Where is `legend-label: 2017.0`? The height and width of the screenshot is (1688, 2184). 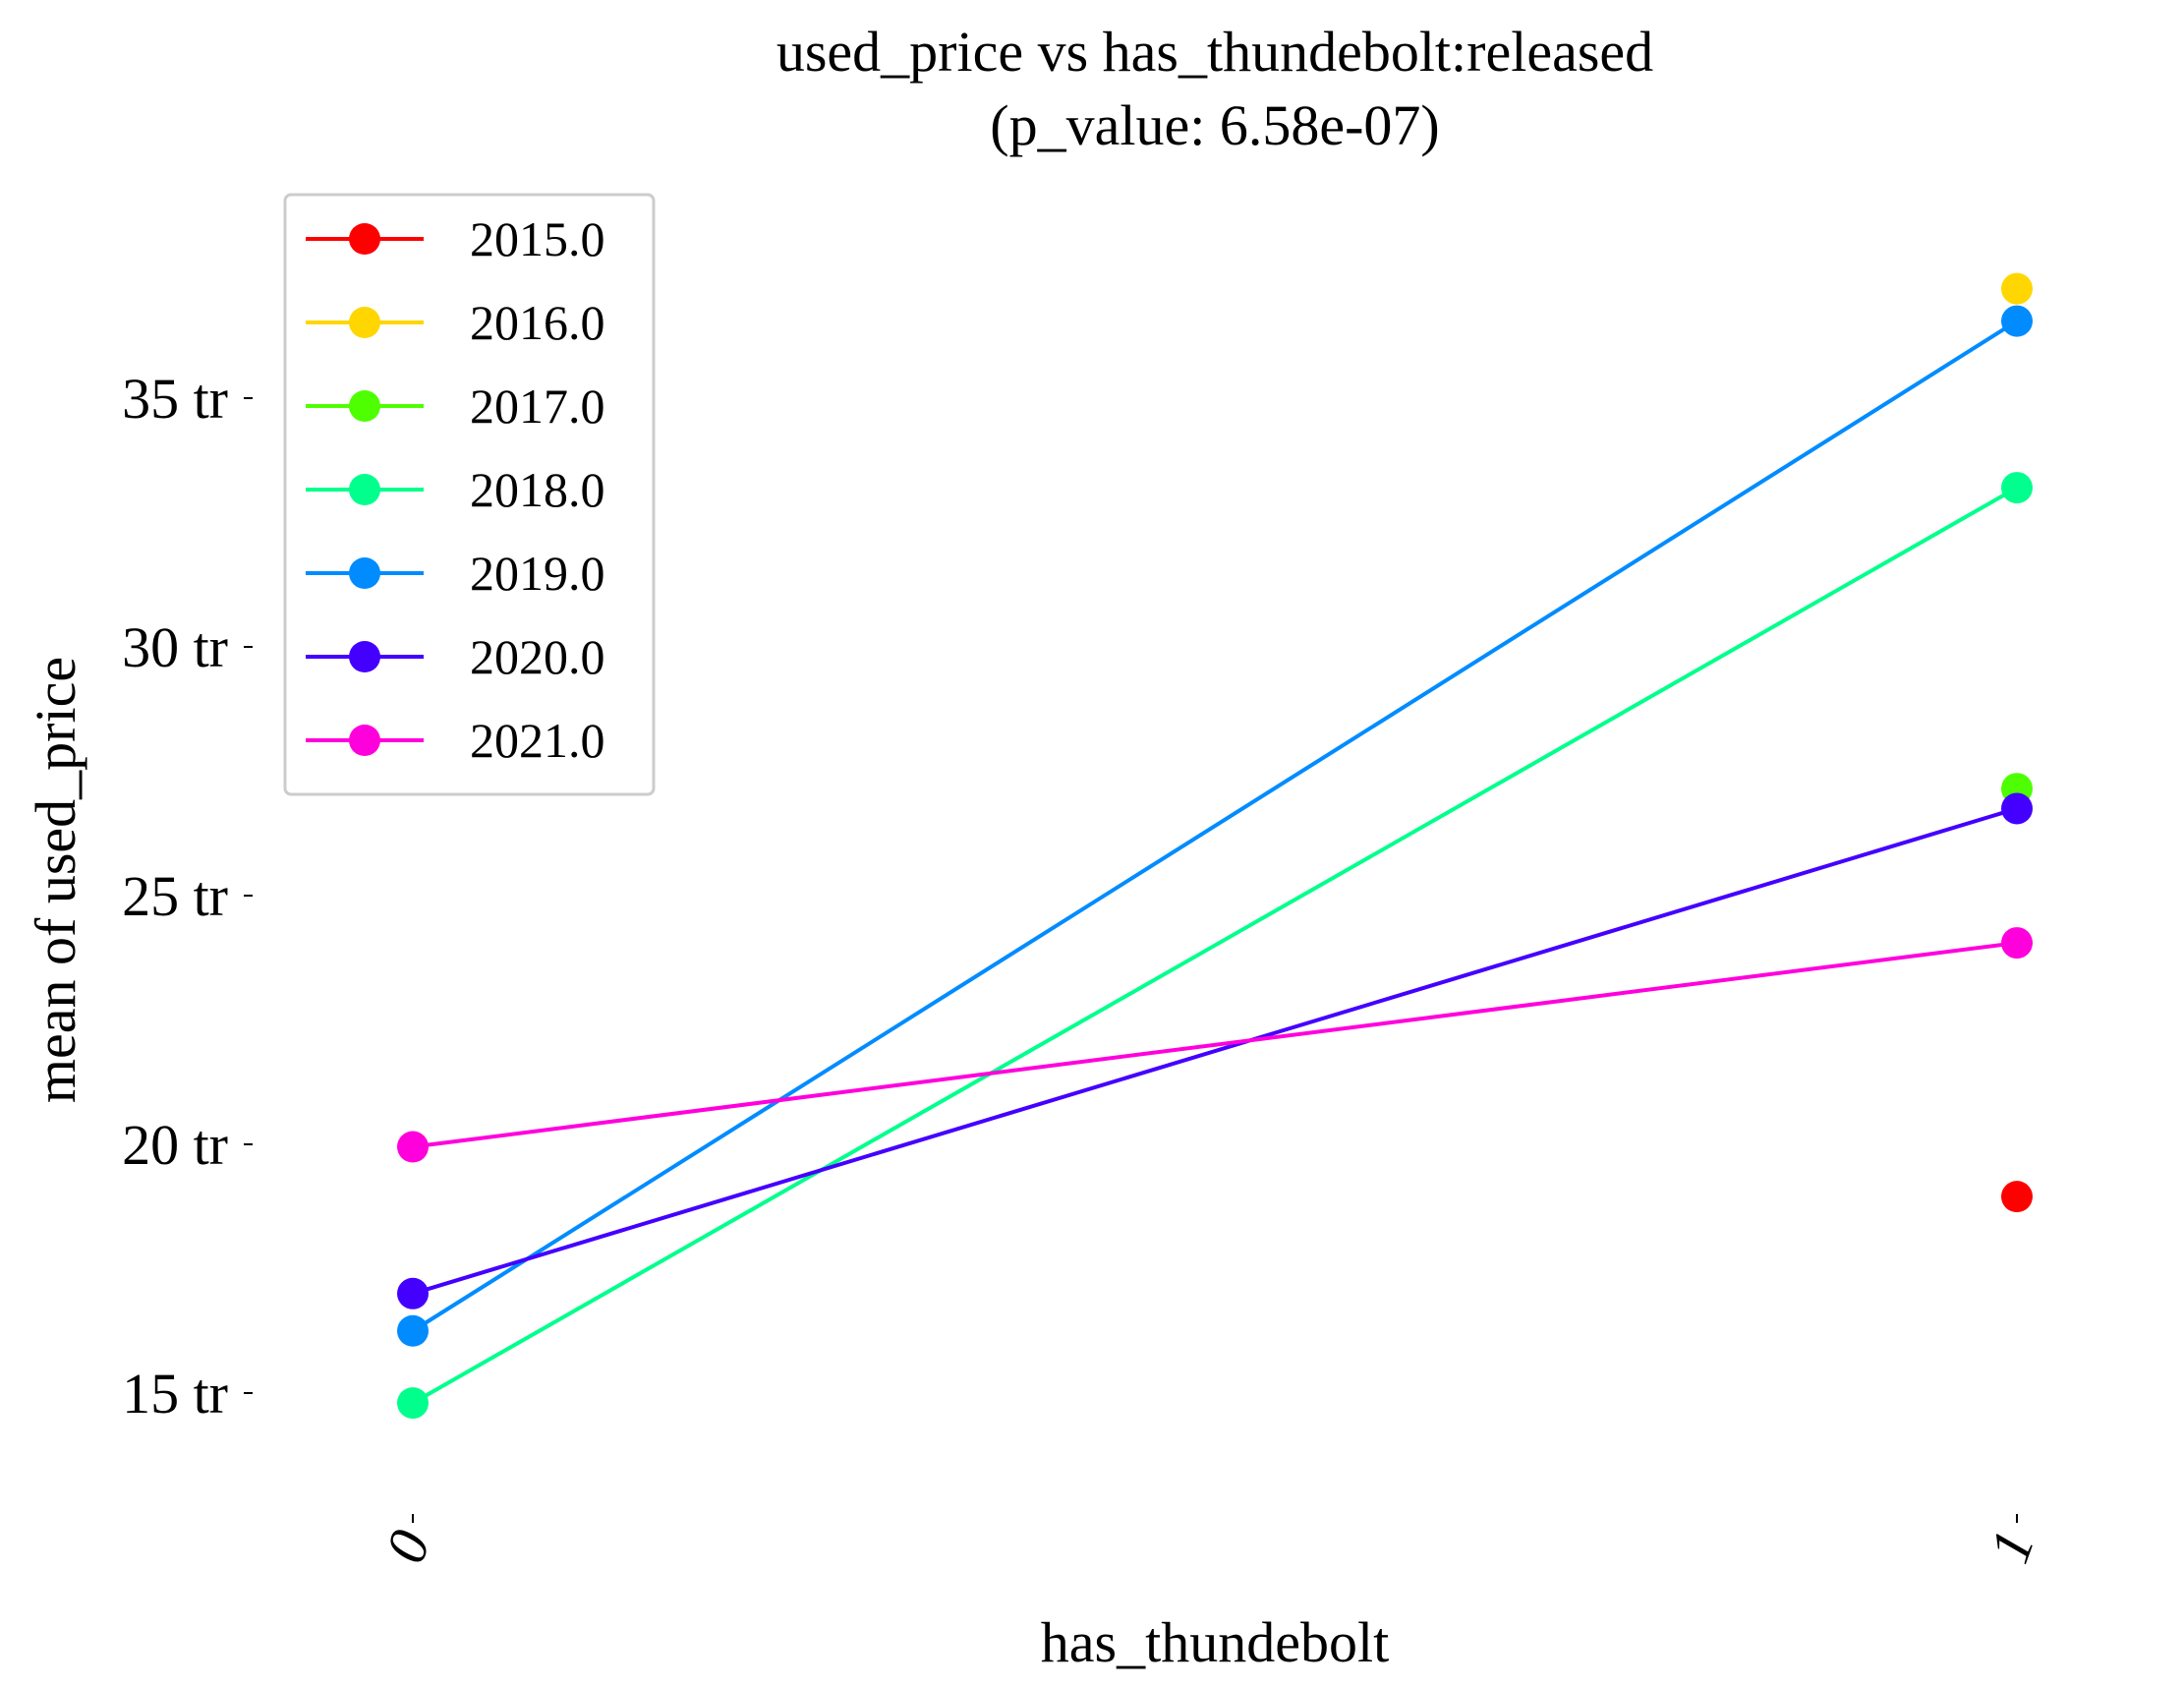 legend-label: 2017.0 is located at coordinates (537, 406).